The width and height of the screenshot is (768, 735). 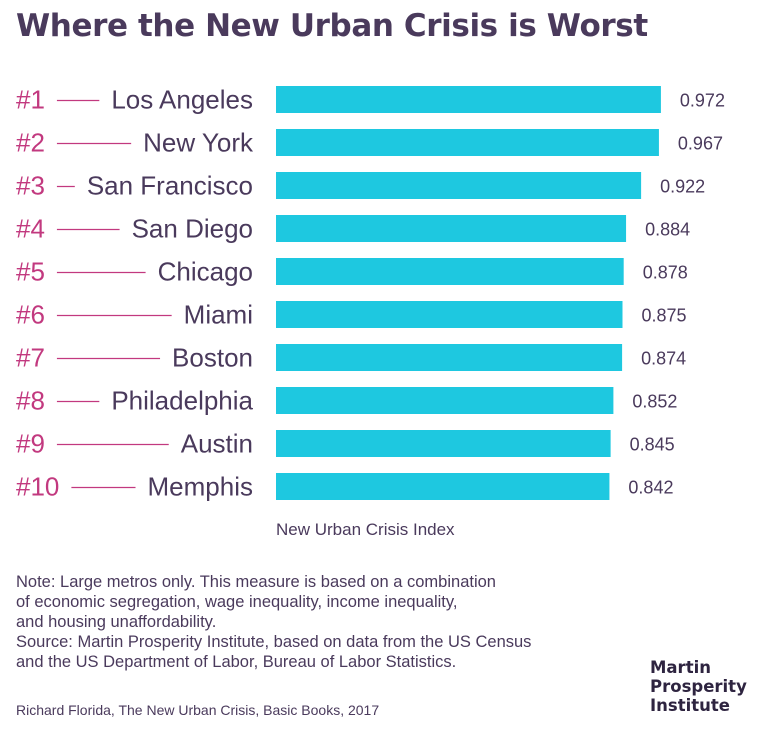 What do you see at coordinates (30, 143) in the screenshot?
I see `rank-label: #2` at bounding box center [30, 143].